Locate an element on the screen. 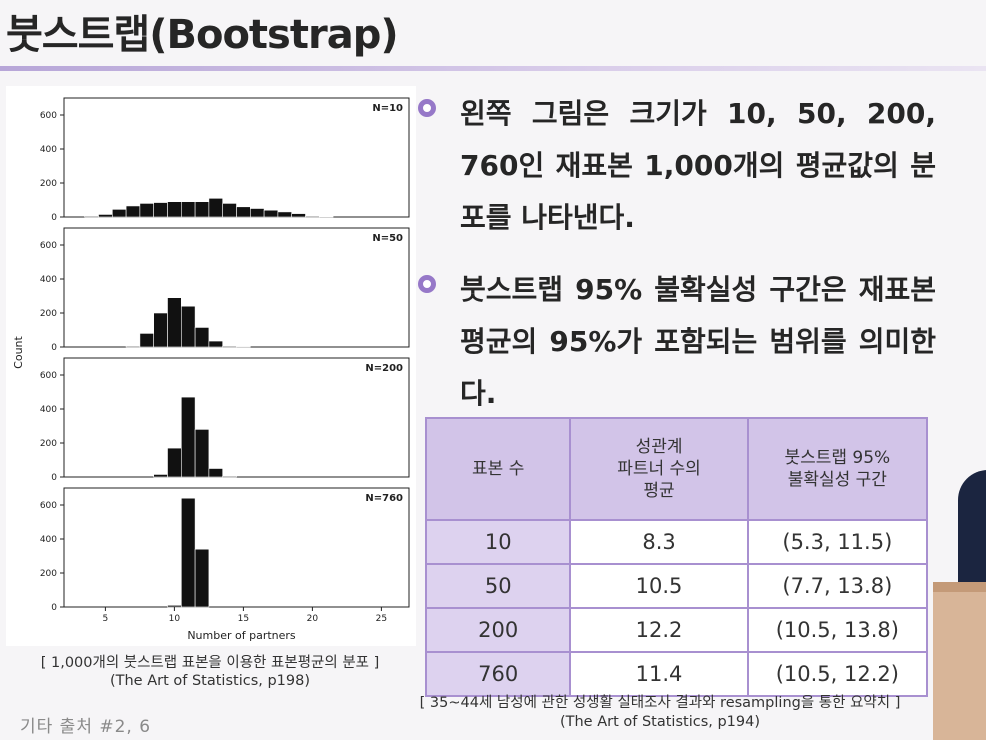  cell-sample-size: 760 is located at coordinates (498, 674).